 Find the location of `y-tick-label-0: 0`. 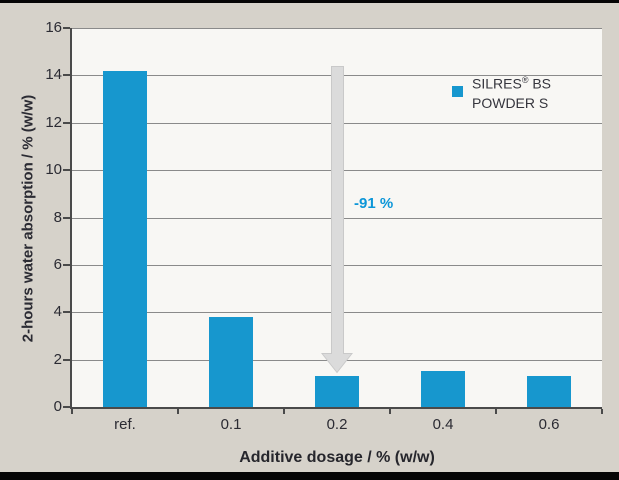

y-tick-label-0: 0 is located at coordinates (57, 406).